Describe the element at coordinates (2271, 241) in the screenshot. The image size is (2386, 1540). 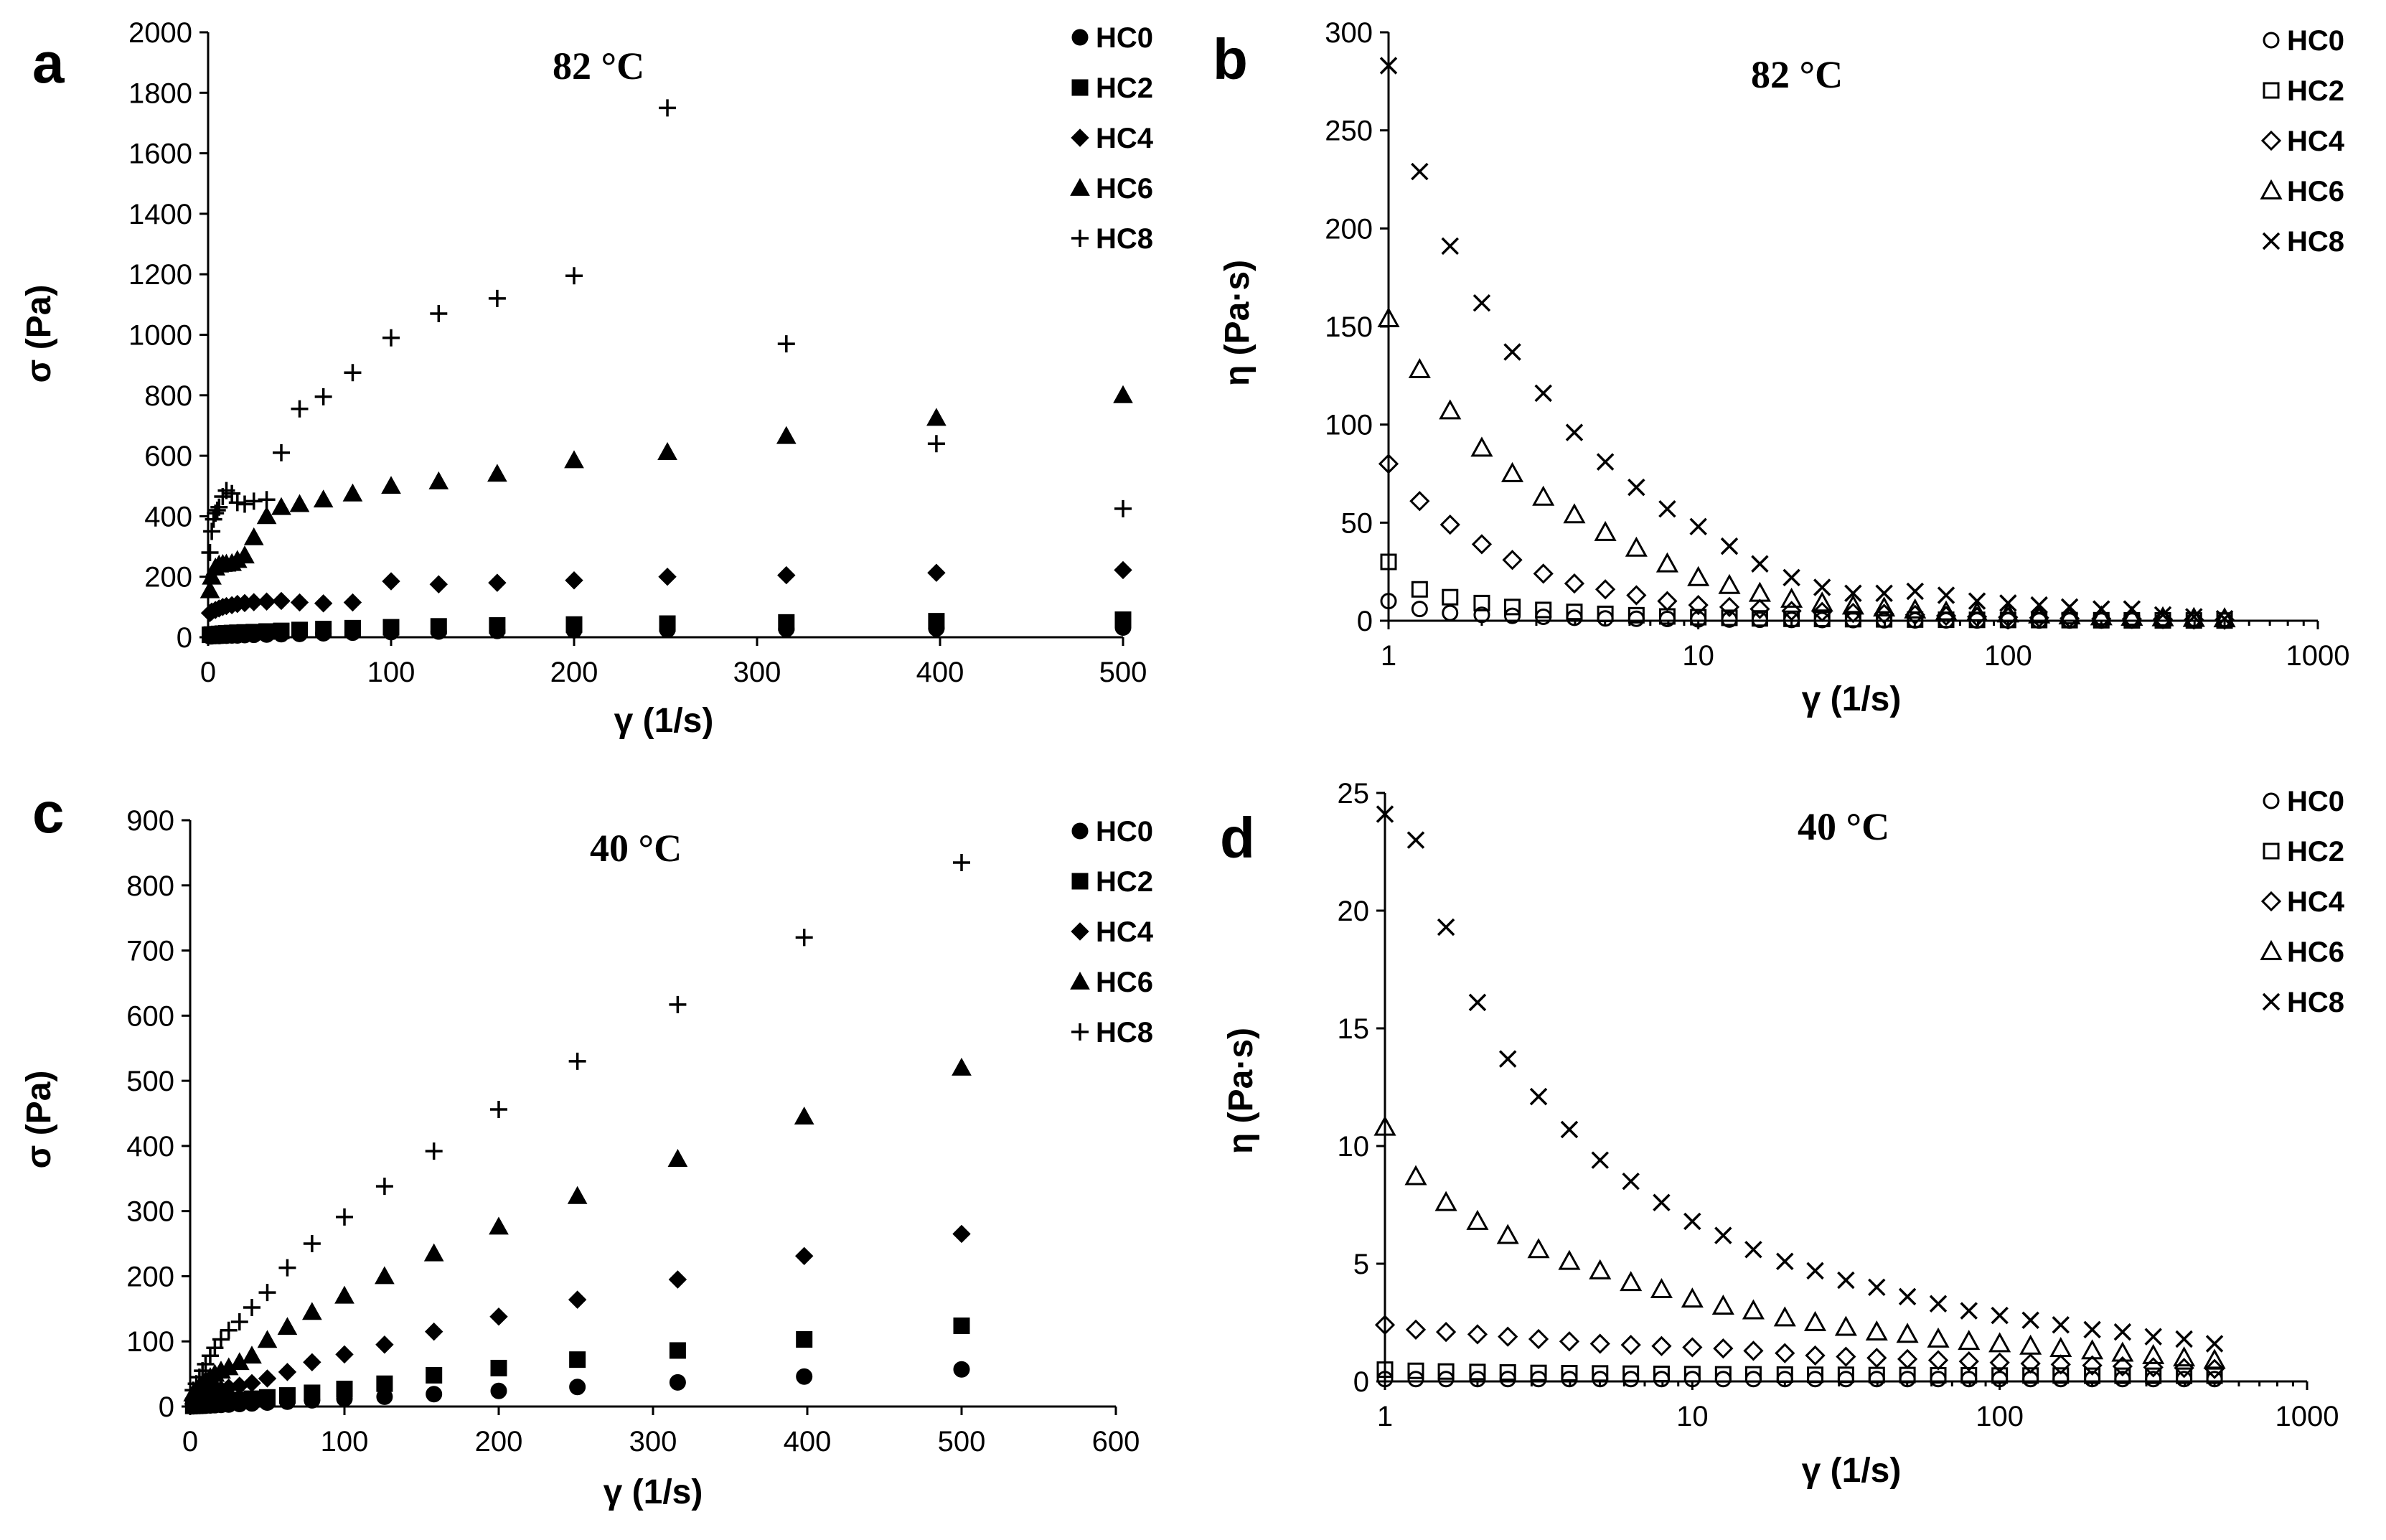
I see `legend-marker-hc8` at that location.